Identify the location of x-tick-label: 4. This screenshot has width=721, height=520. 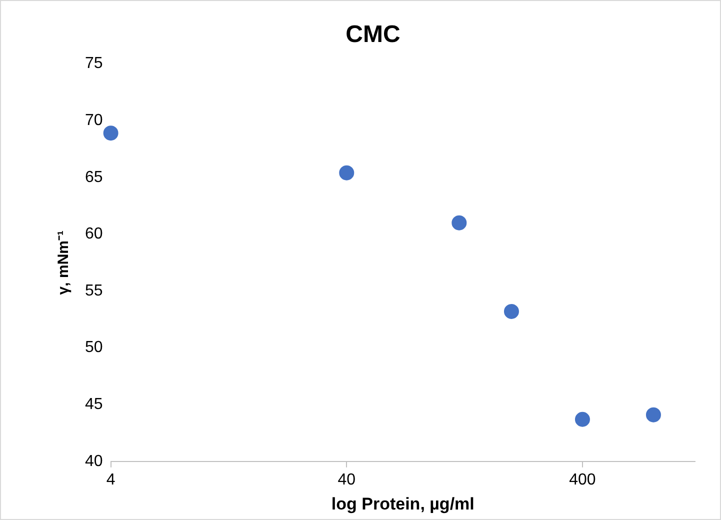
(111, 479).